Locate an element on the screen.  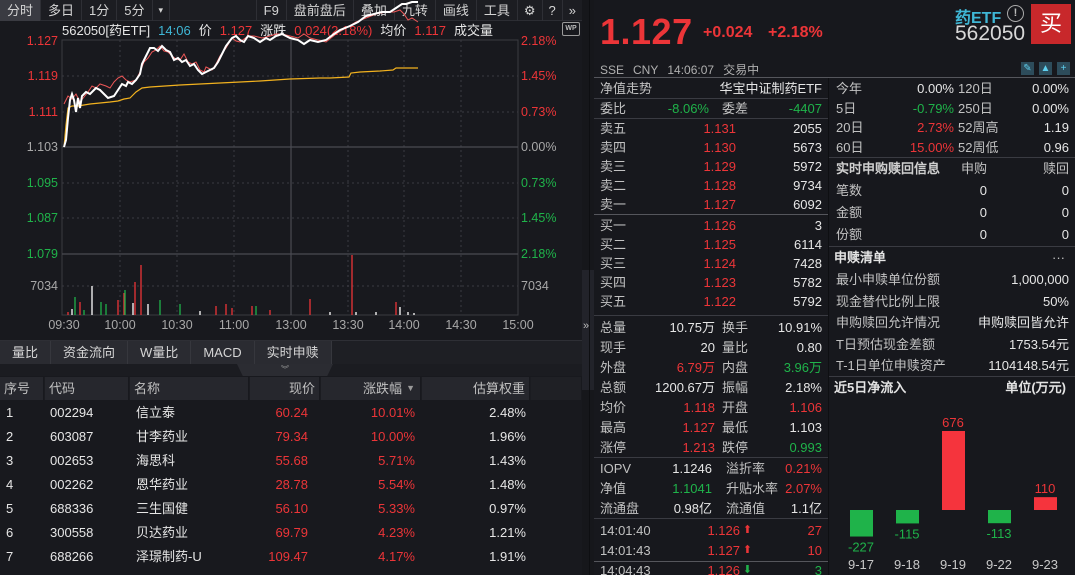
level-label: 卖二 is located at coordinates (613, 185).